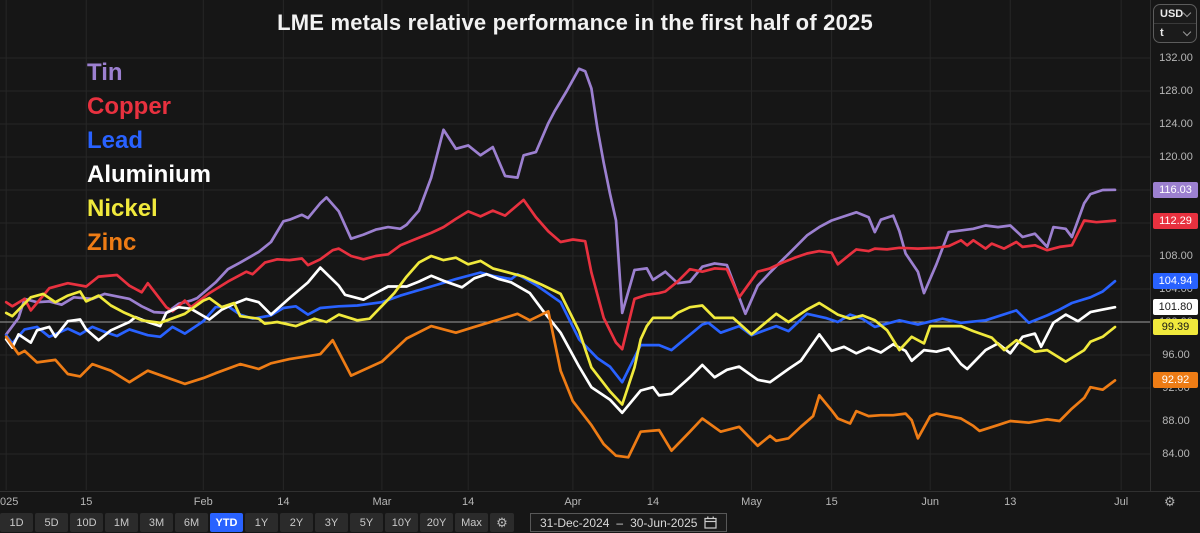 The width and height of the screenshot is (1200, 533). I want to click on last-value-badge-zinc: 92.92, so click(1175, 380).